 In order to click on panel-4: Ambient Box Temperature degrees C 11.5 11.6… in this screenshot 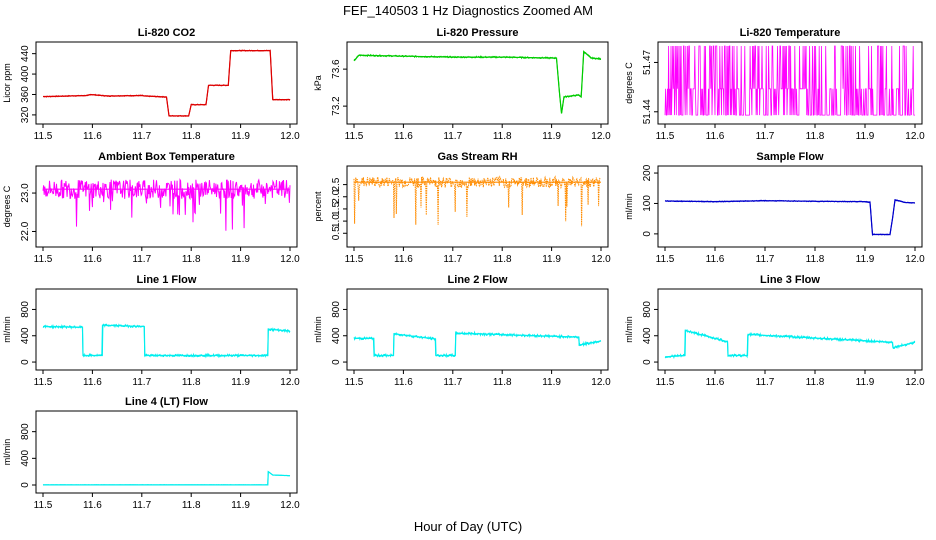, I will do `click(151, 208)`.